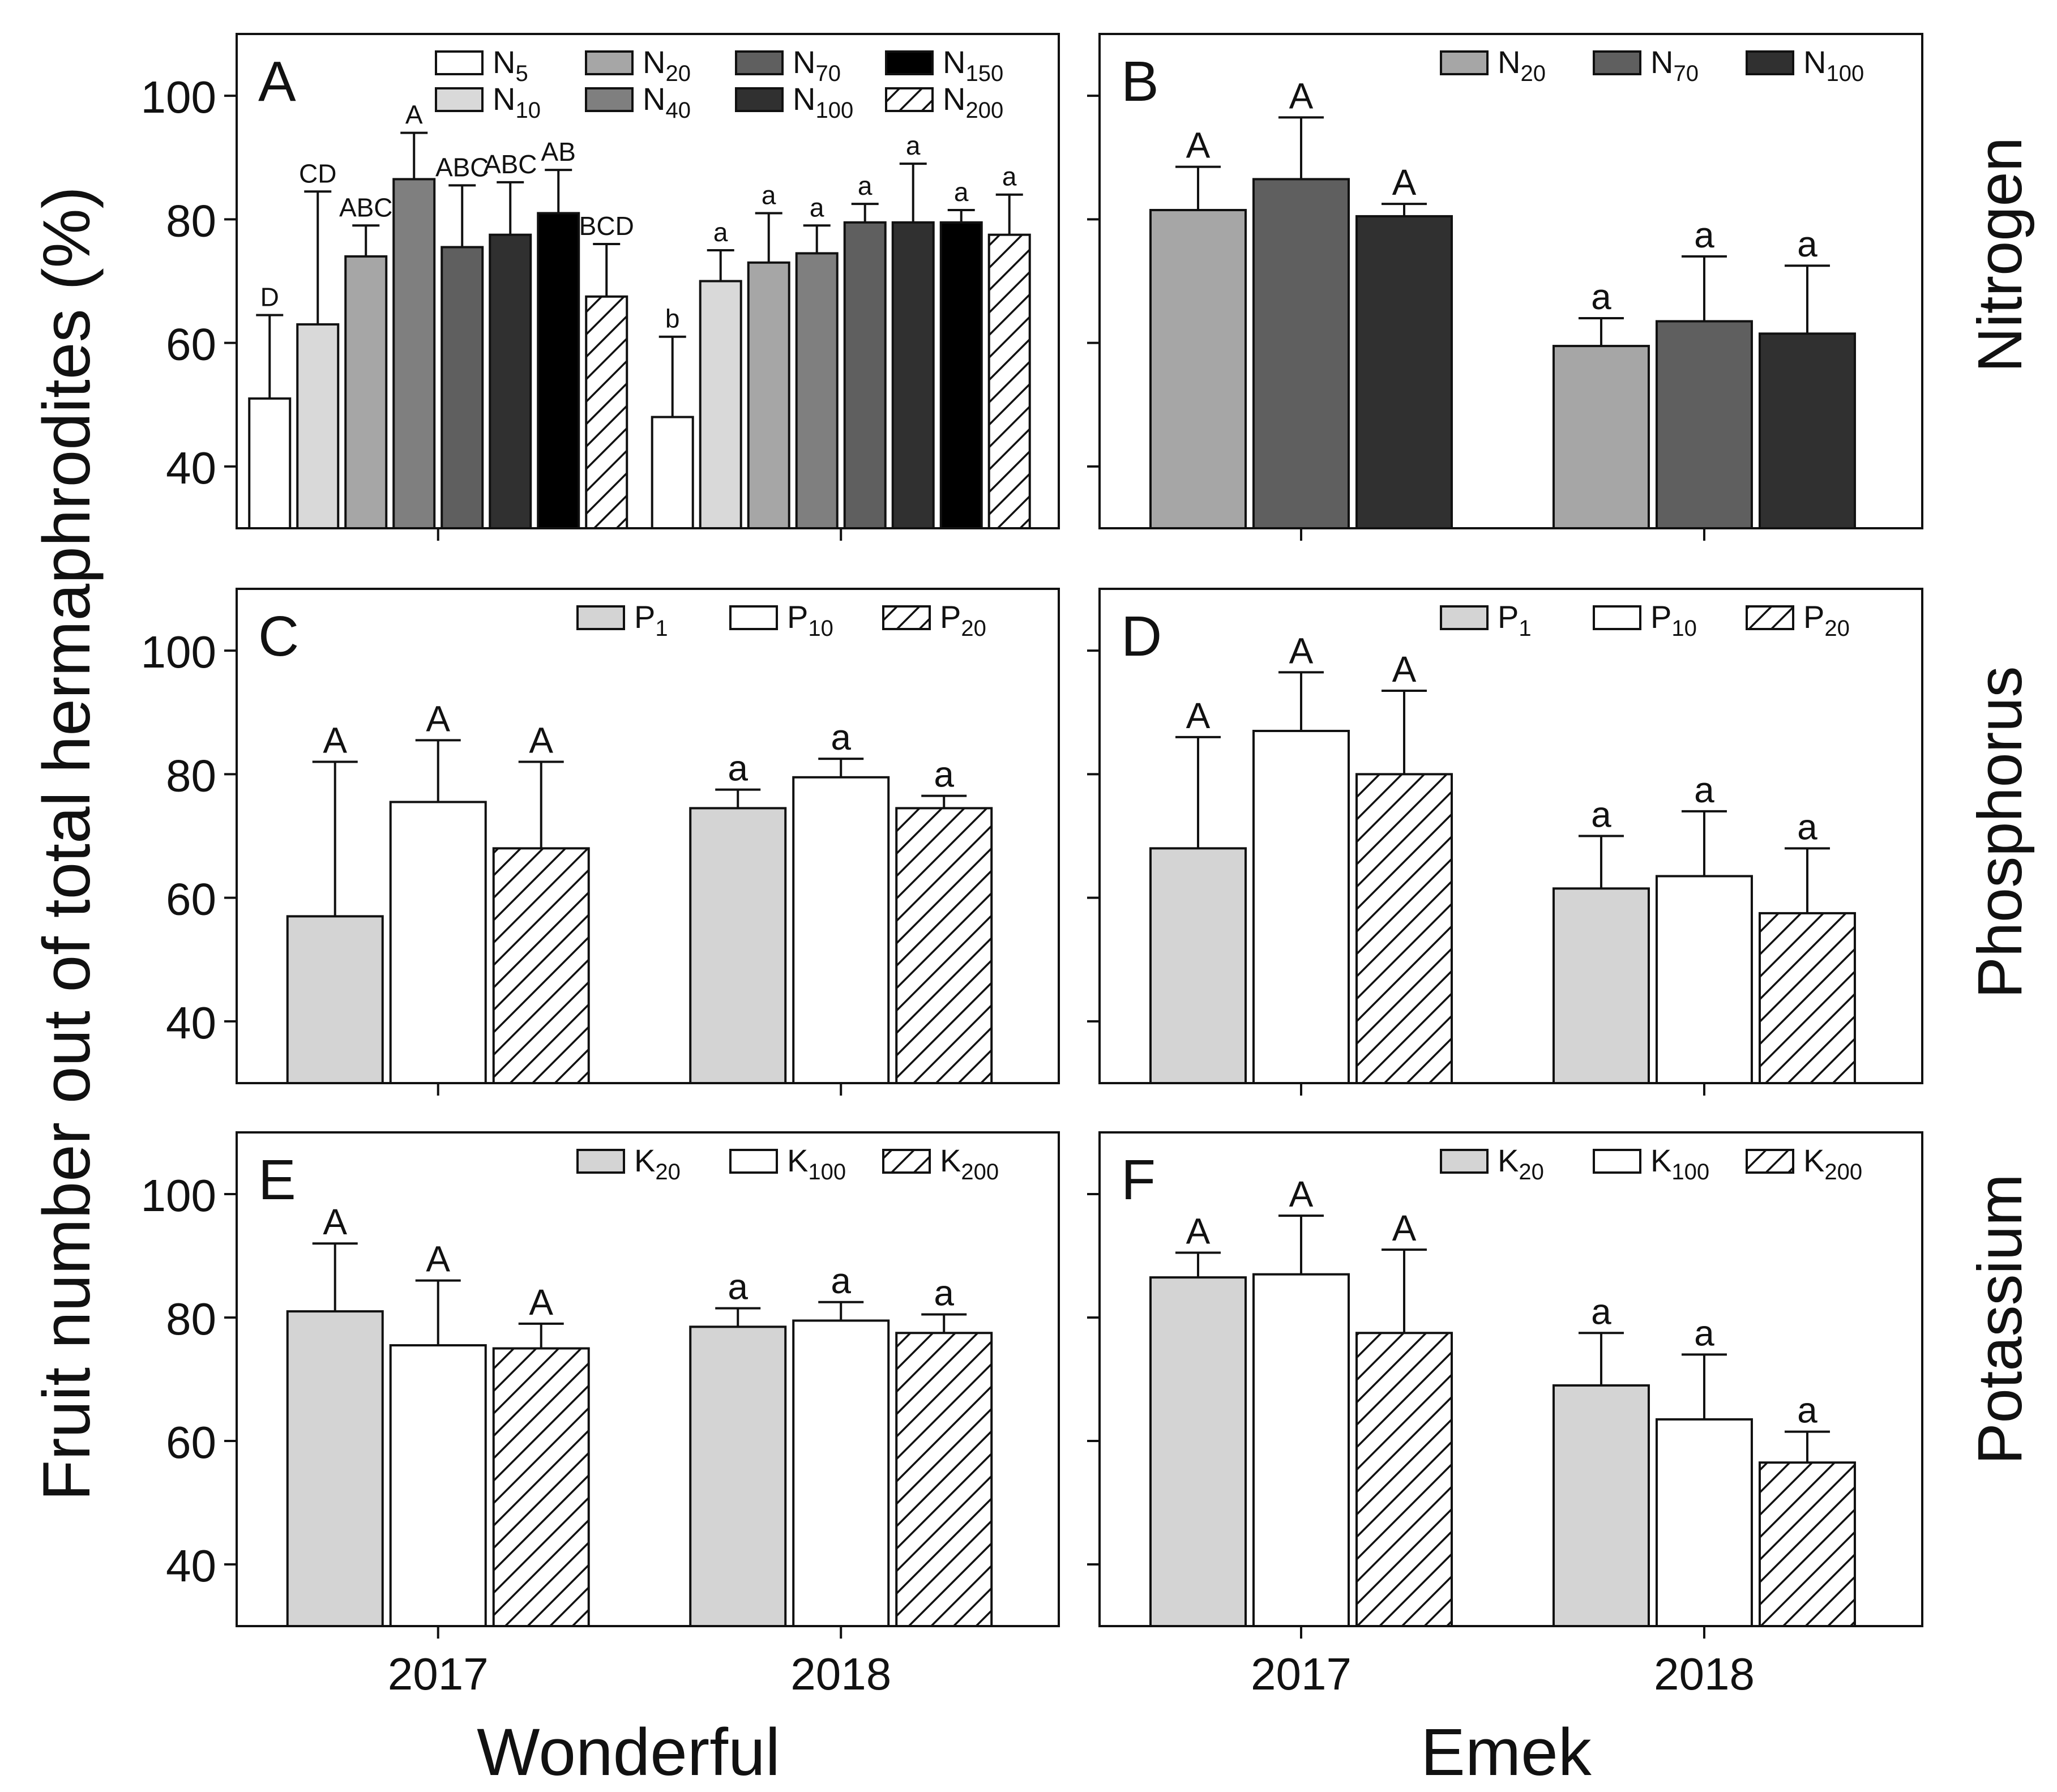 This screenshot has width=2057, height=1792. I want to click on legend-label: P10, so click(1673, 620).